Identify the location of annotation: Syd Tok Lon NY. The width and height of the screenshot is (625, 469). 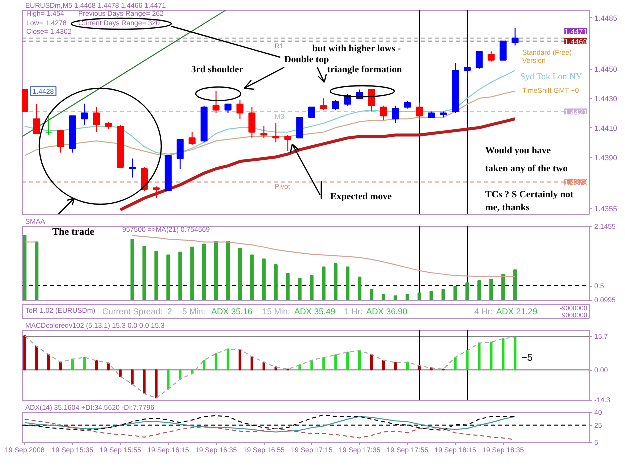
(551, 77).